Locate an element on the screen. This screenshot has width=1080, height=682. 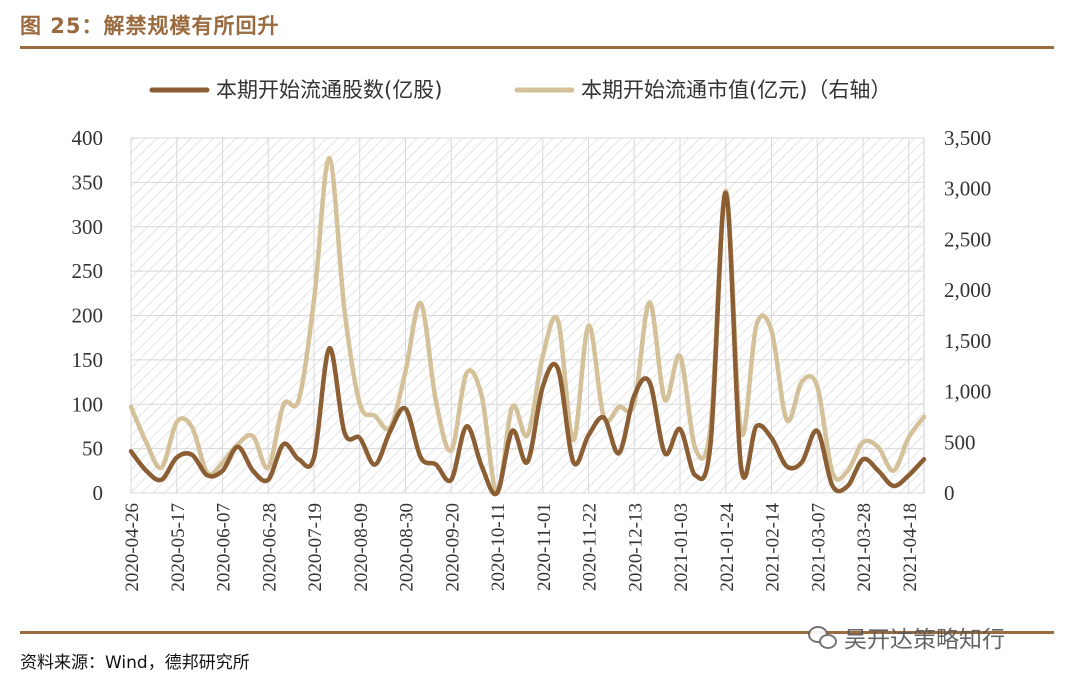
y-right-tick-label: 3,500 is located at coordinates (967, 138).